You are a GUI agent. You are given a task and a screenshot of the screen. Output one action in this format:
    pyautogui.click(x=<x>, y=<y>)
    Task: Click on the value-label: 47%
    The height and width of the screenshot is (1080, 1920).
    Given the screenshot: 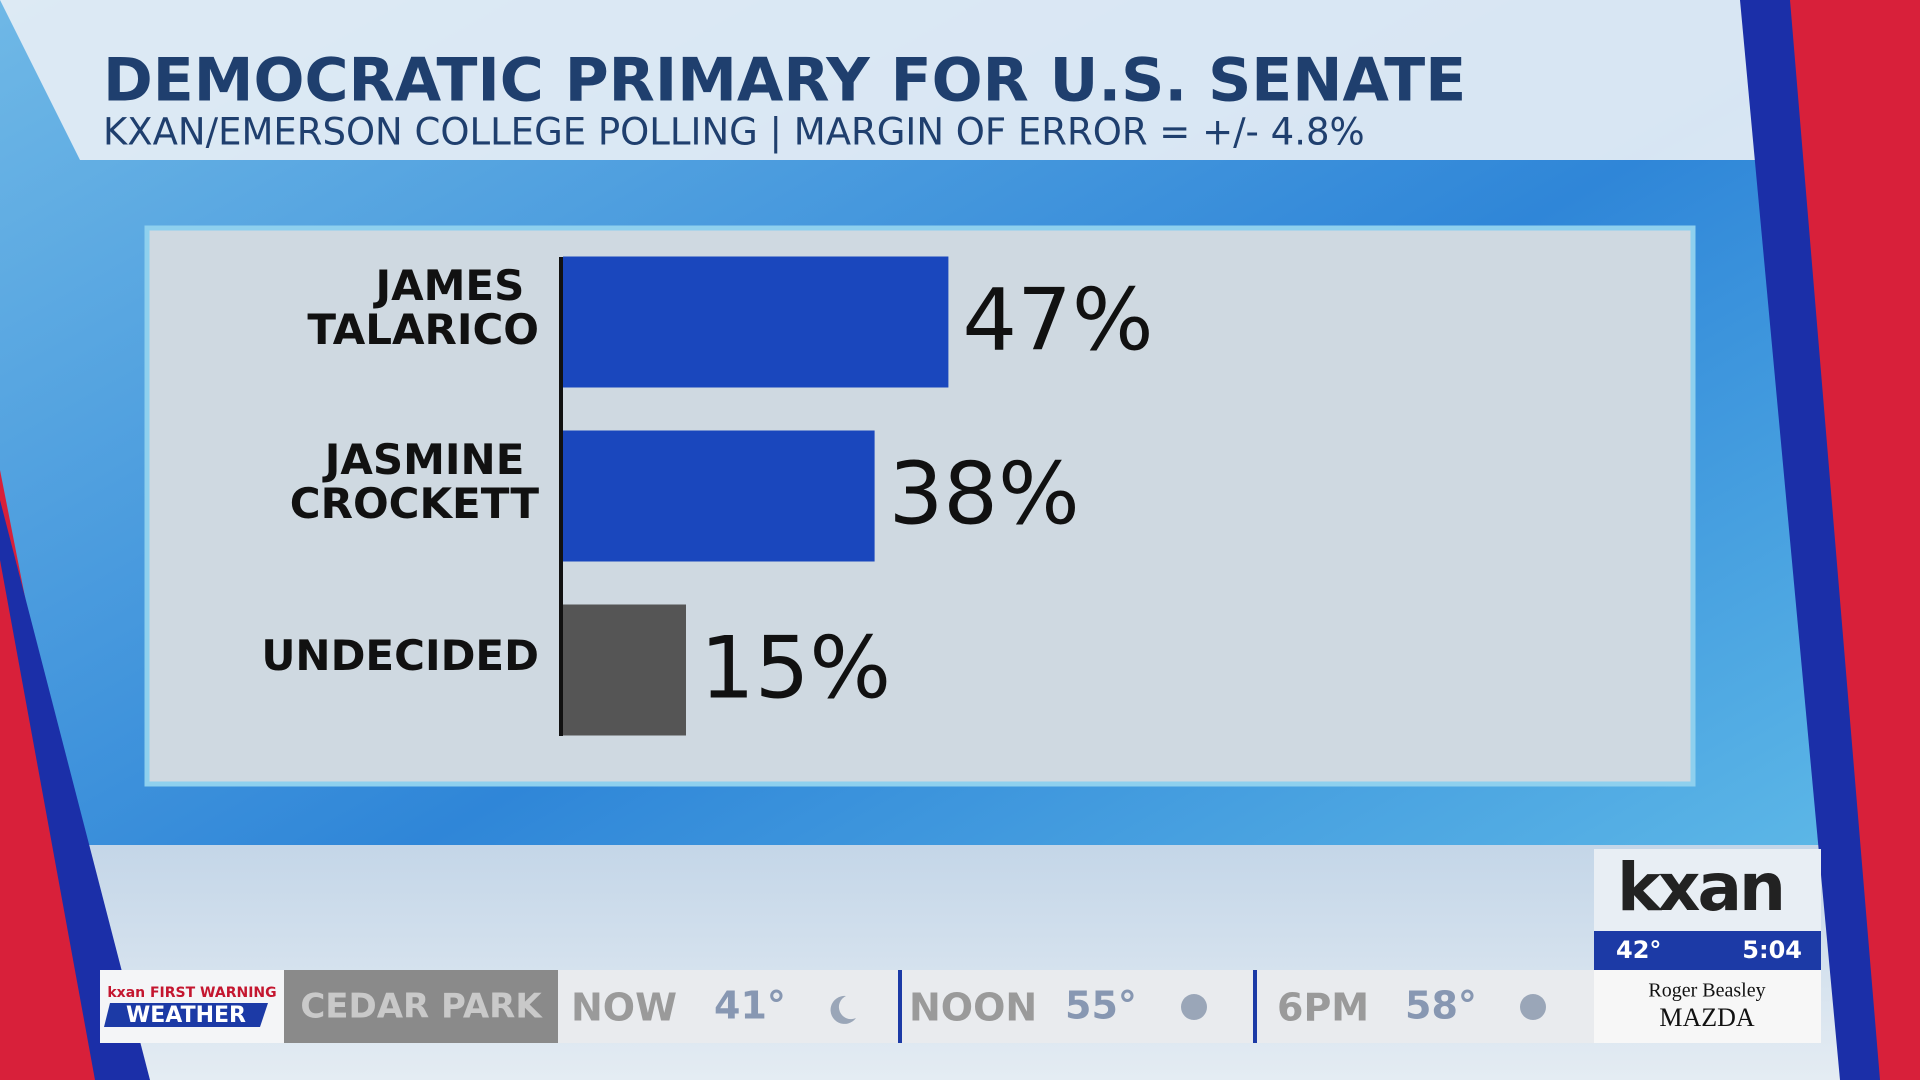 What is the action you would take?
    pyautogui.click(x=1057, y=320)
    